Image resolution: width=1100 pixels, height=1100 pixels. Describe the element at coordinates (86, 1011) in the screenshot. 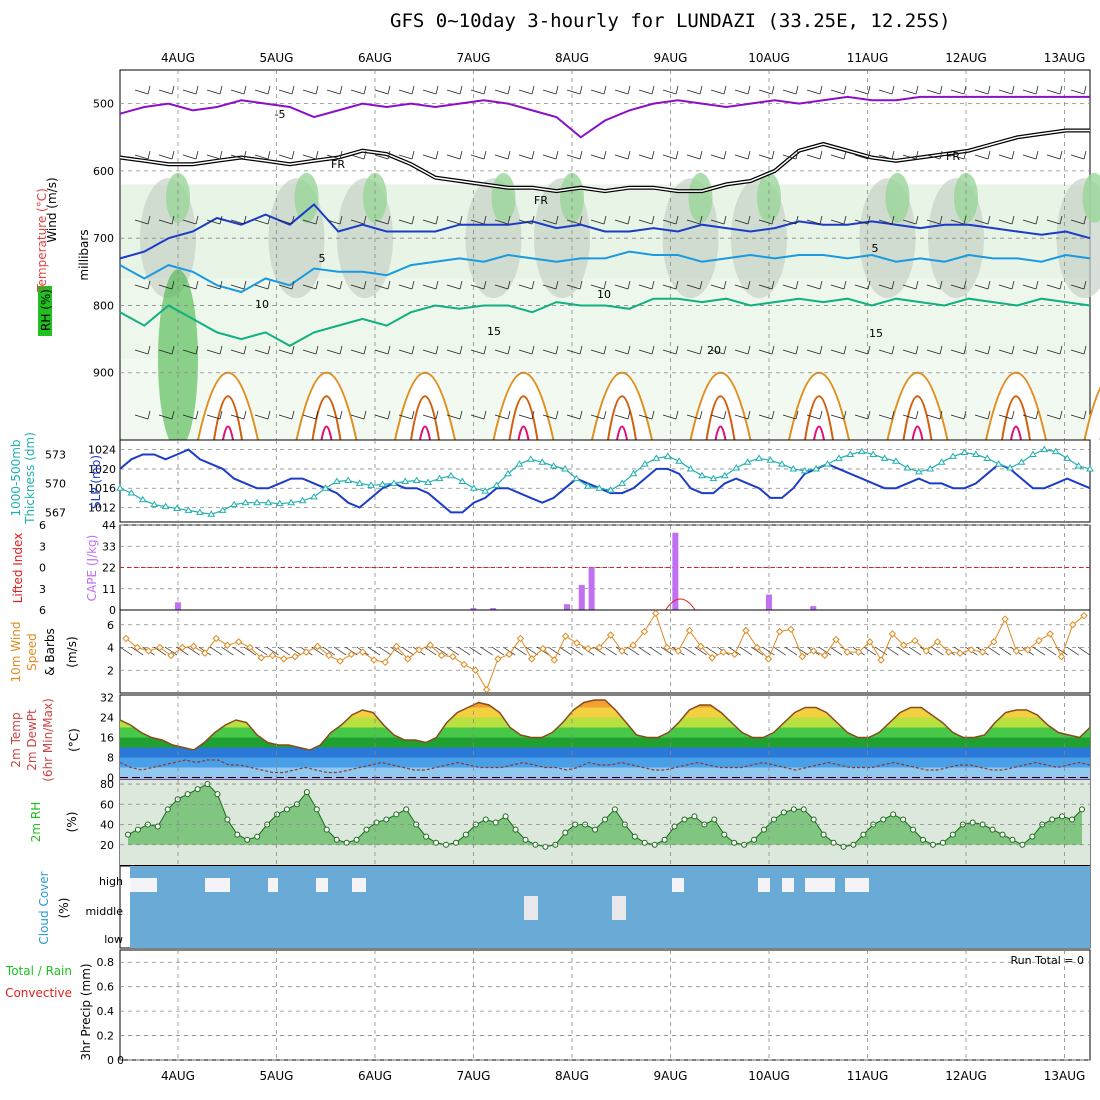

I see `precip-axis-label: 3hr Precip (mm)` at that location.